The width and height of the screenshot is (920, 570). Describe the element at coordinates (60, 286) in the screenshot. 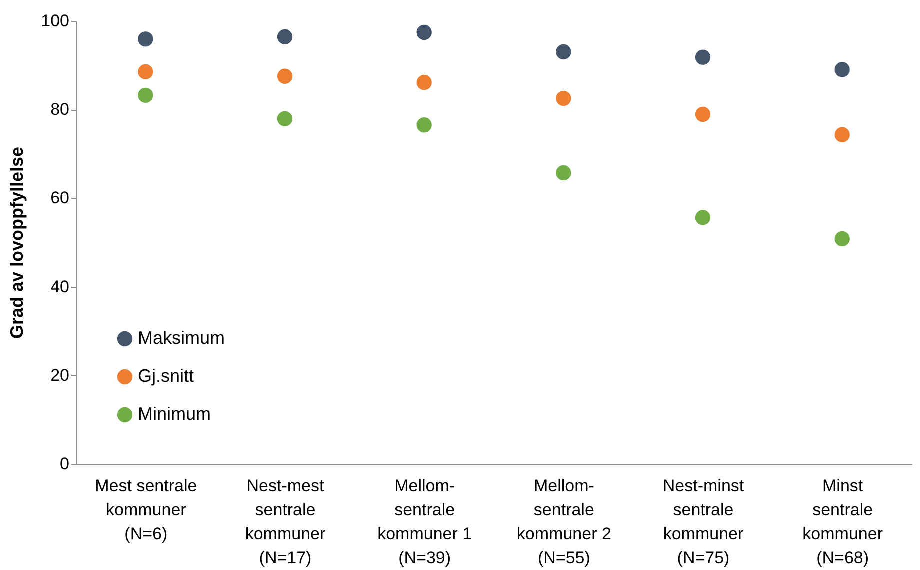

I see `y-tick-label: 40` at that location.